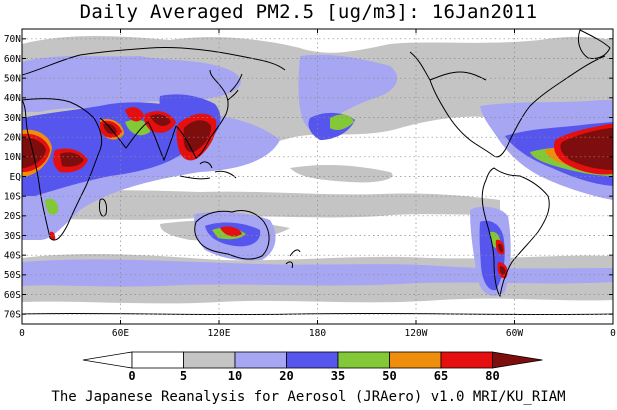  What do you see at coordinates (12, 39) in the screenshot?
I see `latitude-label: 70N` at bounding box center [12, 39].